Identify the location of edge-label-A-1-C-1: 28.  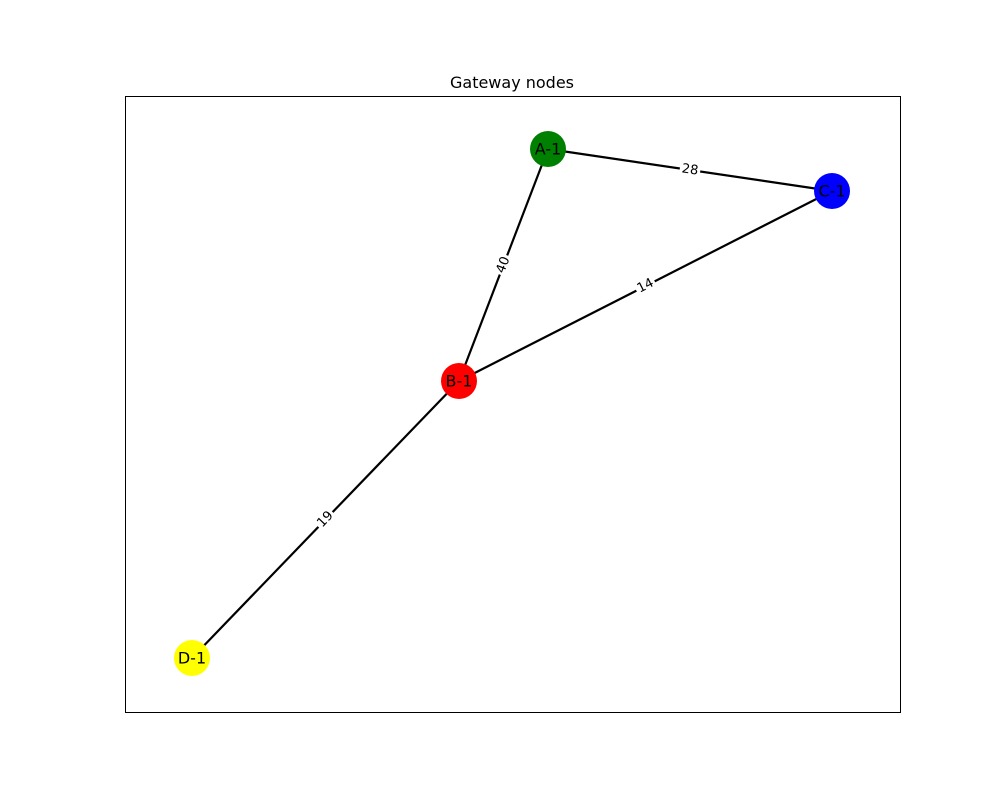
(690, 170).